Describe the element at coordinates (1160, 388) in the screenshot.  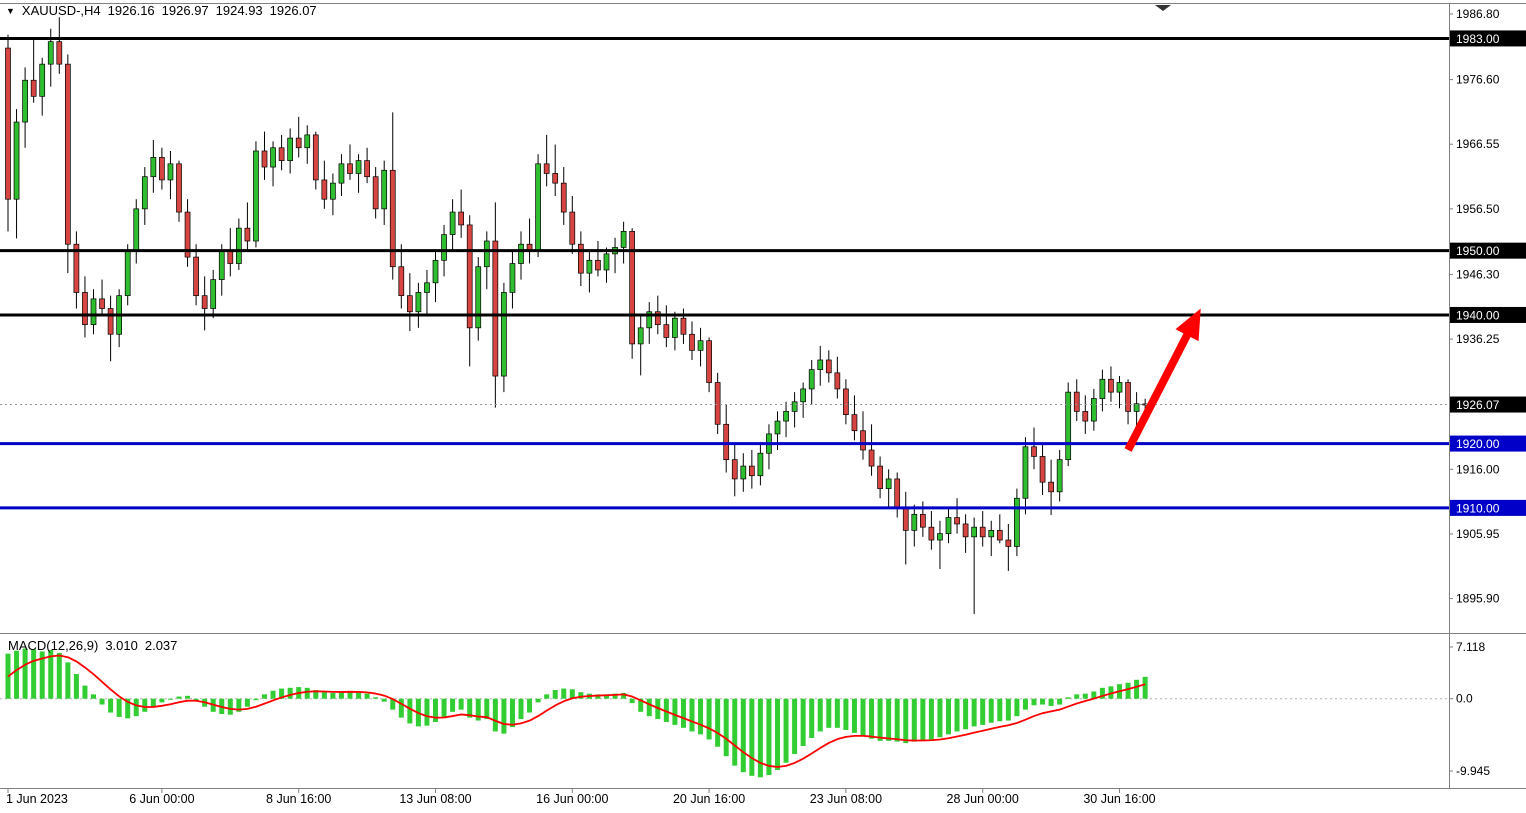
I see `arrow-shaft` at that location.